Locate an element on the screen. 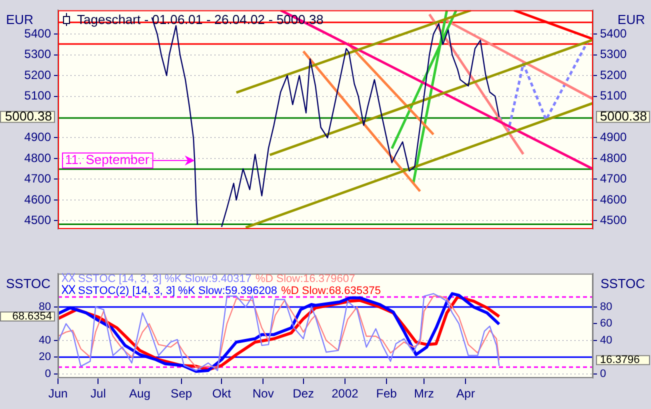 This screenshot has height=409, width=651. y2-tick-label: 4800 is located at coordinates (614, 157).